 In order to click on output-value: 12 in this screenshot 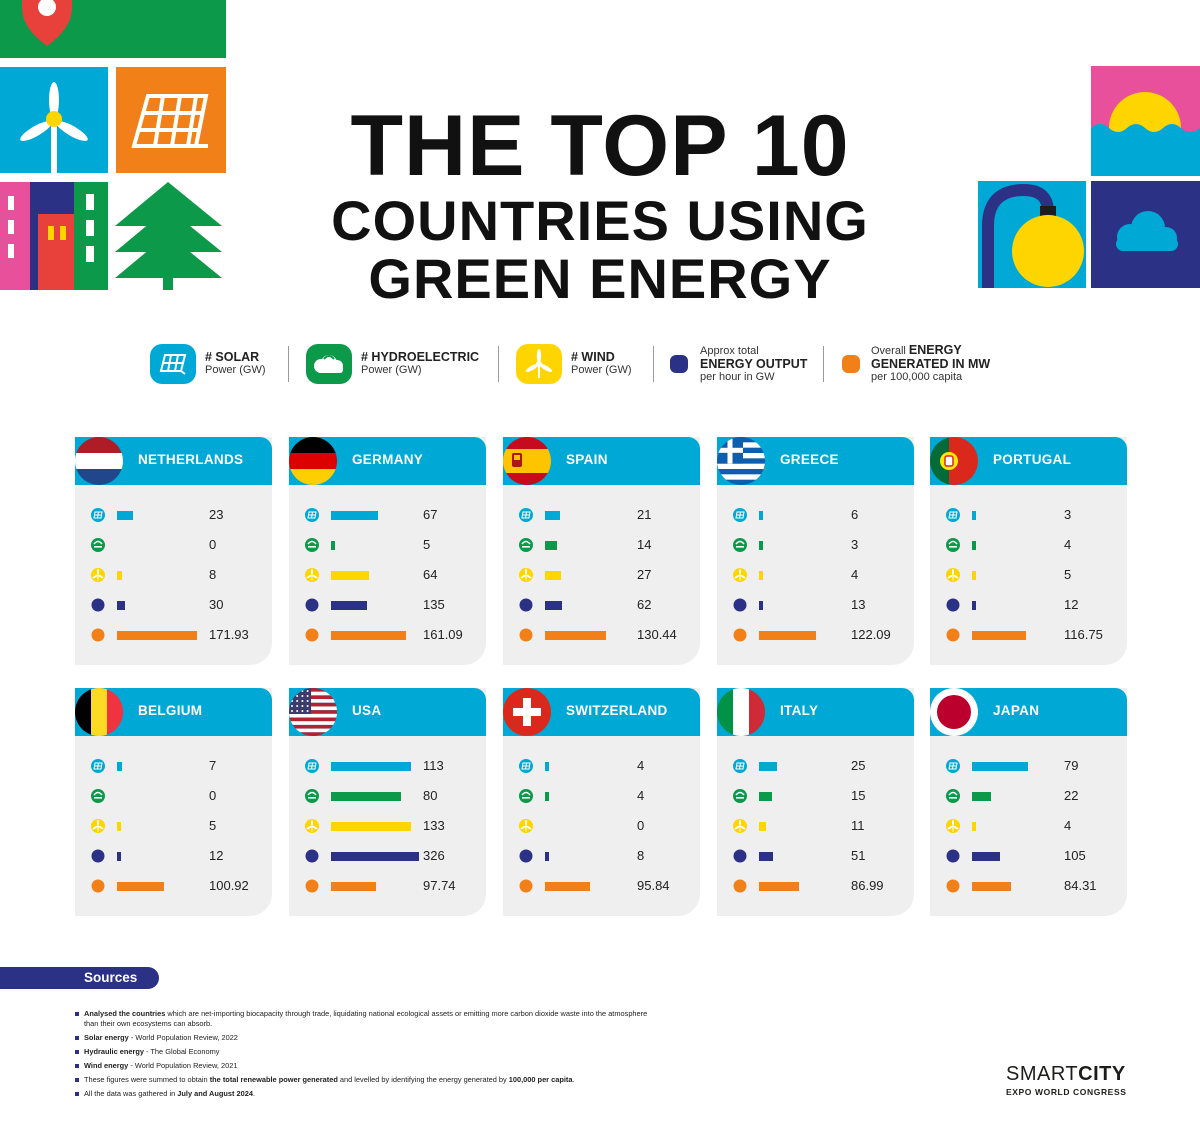, I will do `click(216, 855)`.